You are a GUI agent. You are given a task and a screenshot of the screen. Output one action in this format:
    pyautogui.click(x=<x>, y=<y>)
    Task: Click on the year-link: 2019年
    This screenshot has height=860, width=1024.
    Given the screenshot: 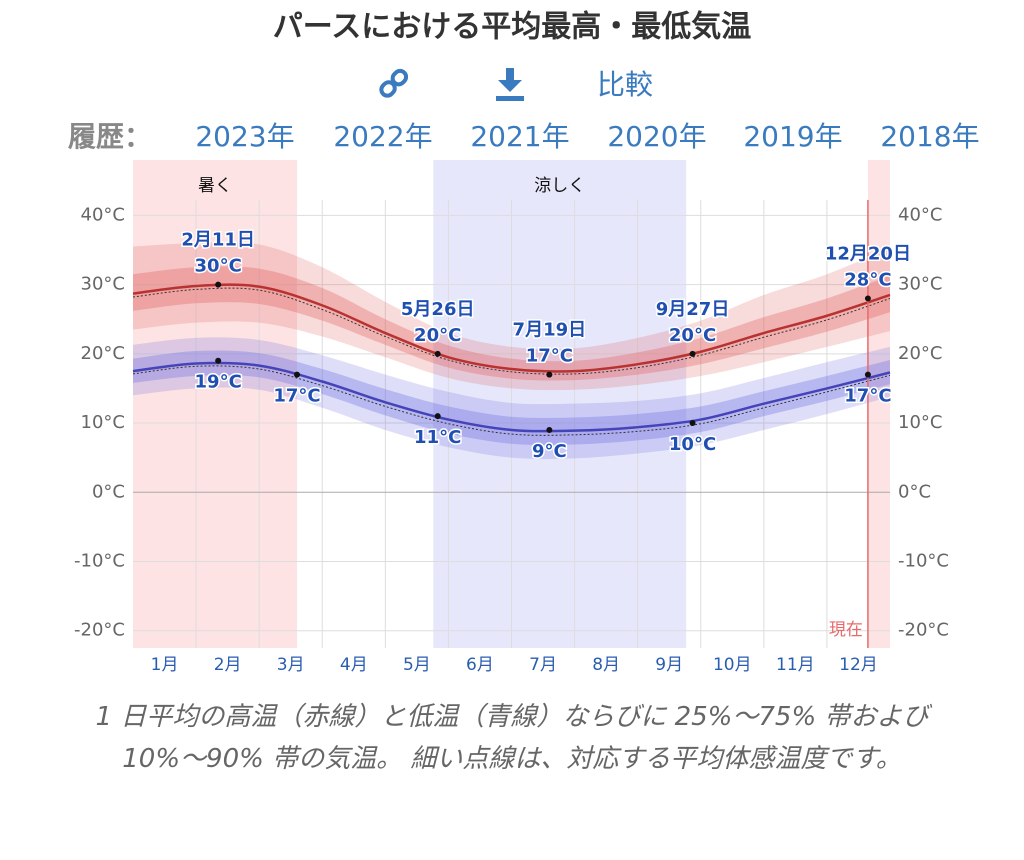 What is the action you would take?
    pyautogui.click(x=792, y=136)
    